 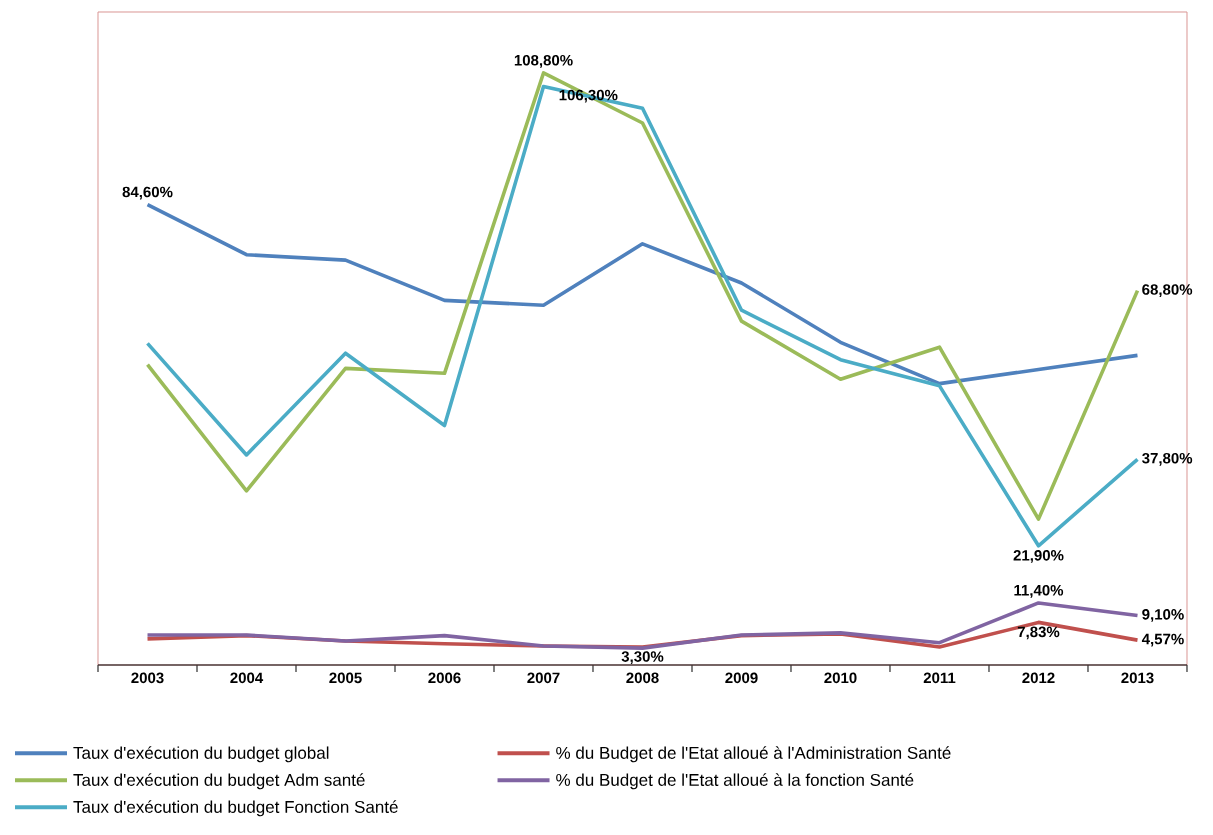 I want to click on data-label: 4,57%, so click(x=1162, y=640).